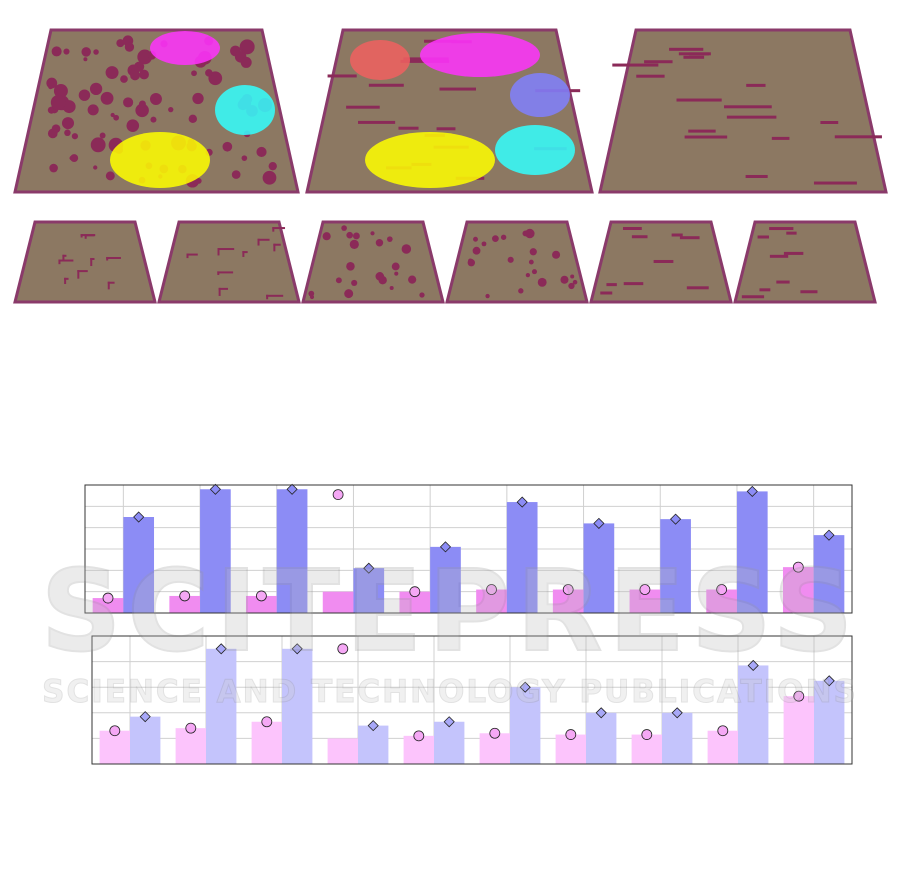 This screenshot has height=876, width=901. Describe the element at coordinates (805, 262) in the screenshot. I see `floor` at that location.